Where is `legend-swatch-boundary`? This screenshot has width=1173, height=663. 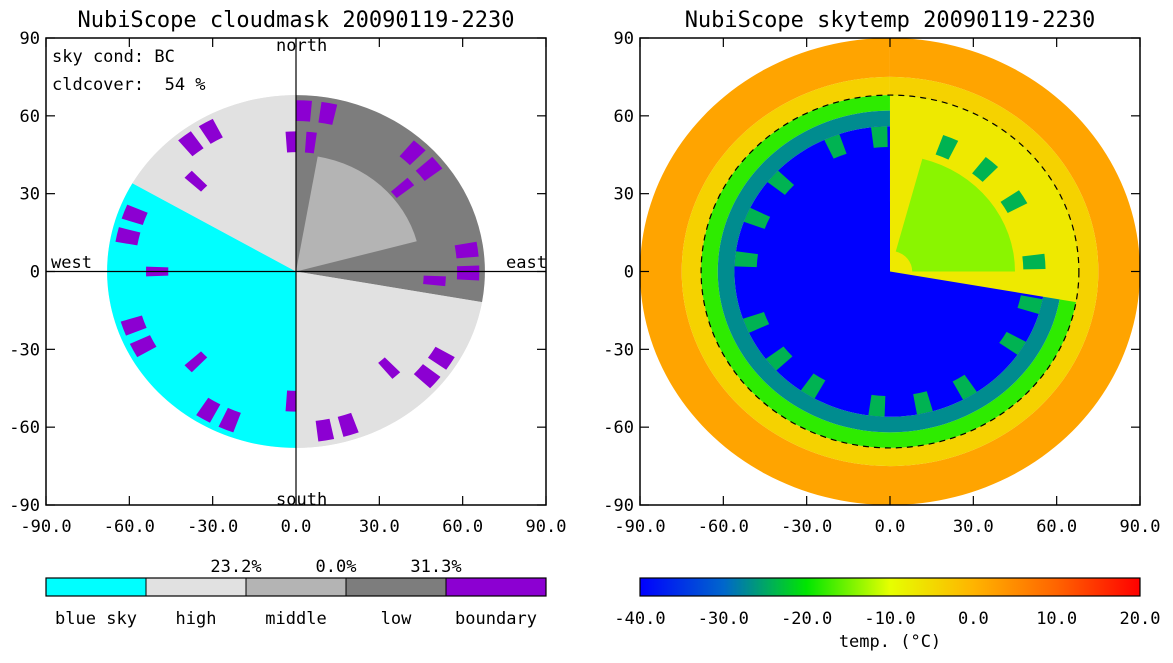 legend-swatch-boundary is located at coordinates (496, 587).